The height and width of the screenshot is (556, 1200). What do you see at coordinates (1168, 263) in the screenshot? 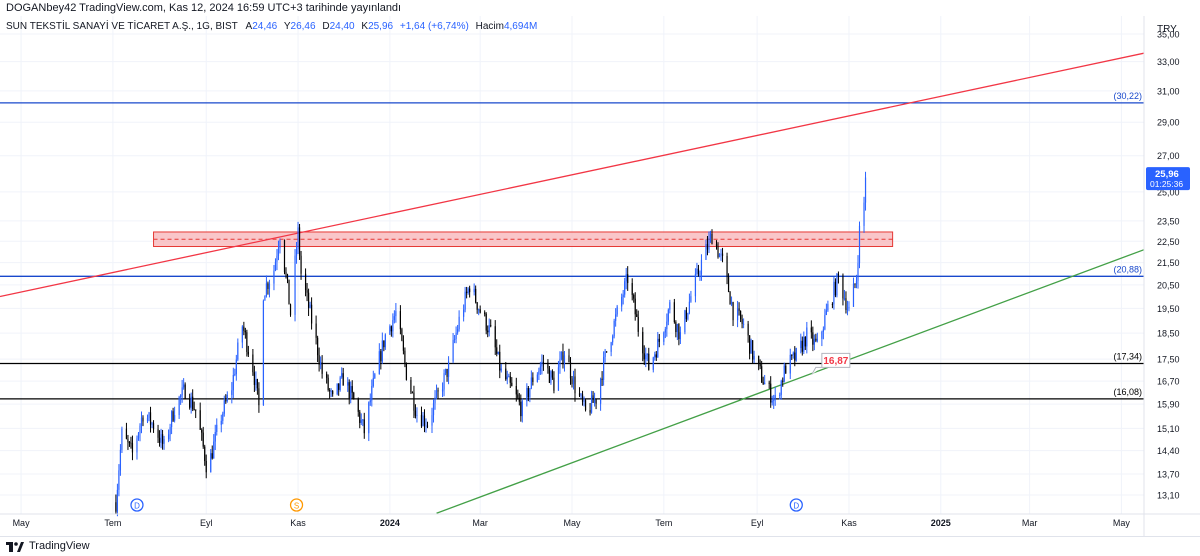
I see `price-tick-label: 21,50` at bounding box center [1168, 263].